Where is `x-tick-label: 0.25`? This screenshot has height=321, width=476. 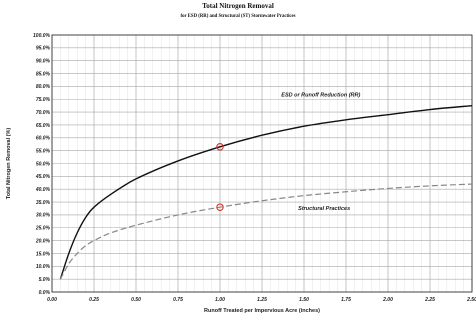
x-tick-label: 0.25 is located at coordinates (94, 300).